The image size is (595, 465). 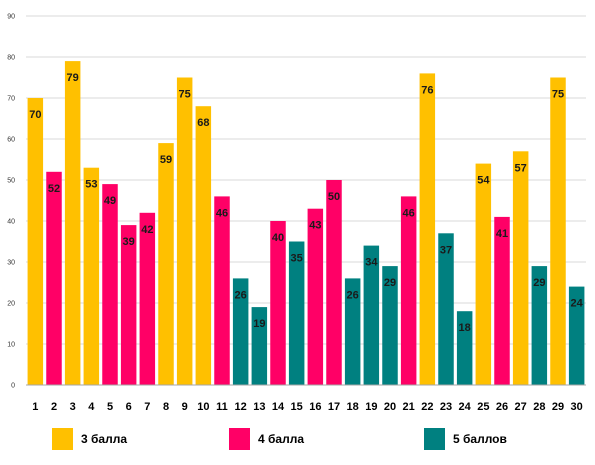 I want to click on x-tick-label: 13, so click(x=259, y=407).